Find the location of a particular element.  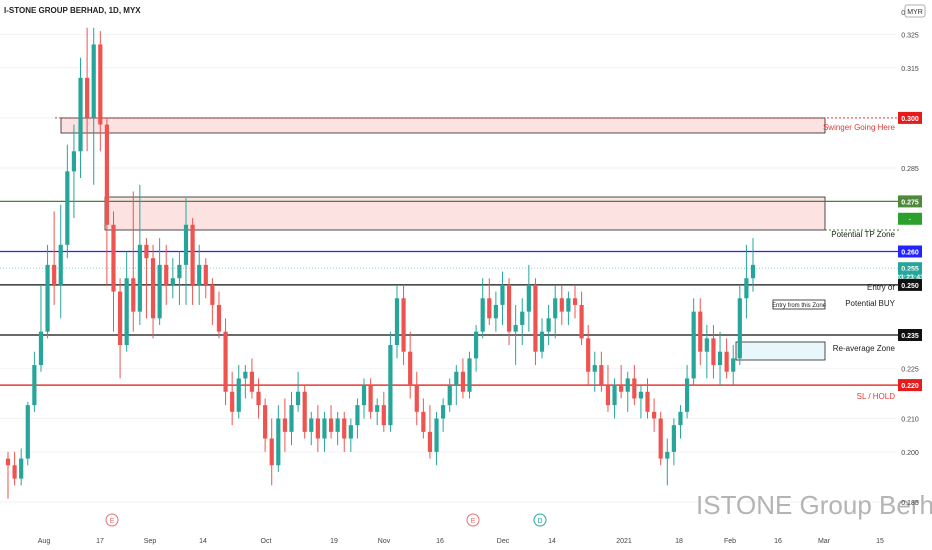

time-tick: Nov is located at coordinates (384, 541).